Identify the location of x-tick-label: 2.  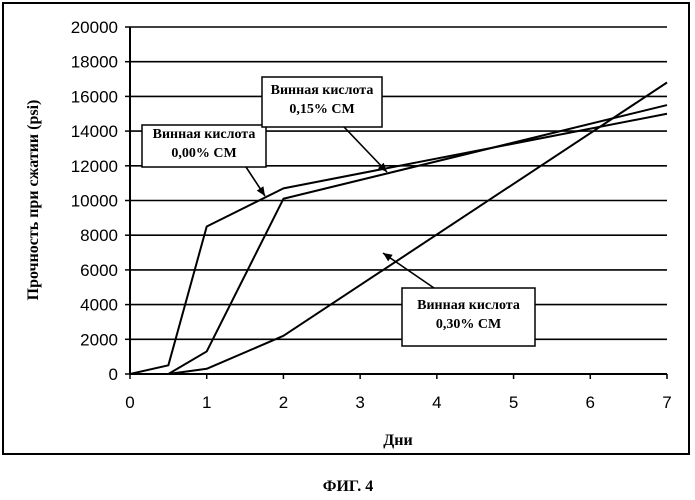
(283, 402).